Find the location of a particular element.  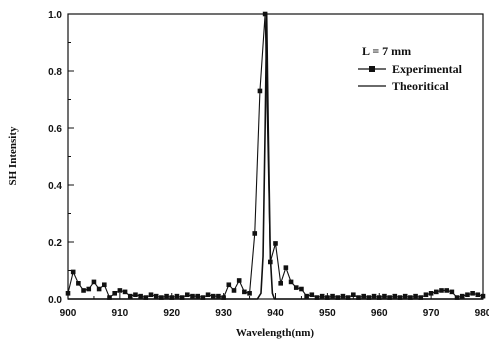

y-tick-label: 0.2 is located at coordinates (55, 243).